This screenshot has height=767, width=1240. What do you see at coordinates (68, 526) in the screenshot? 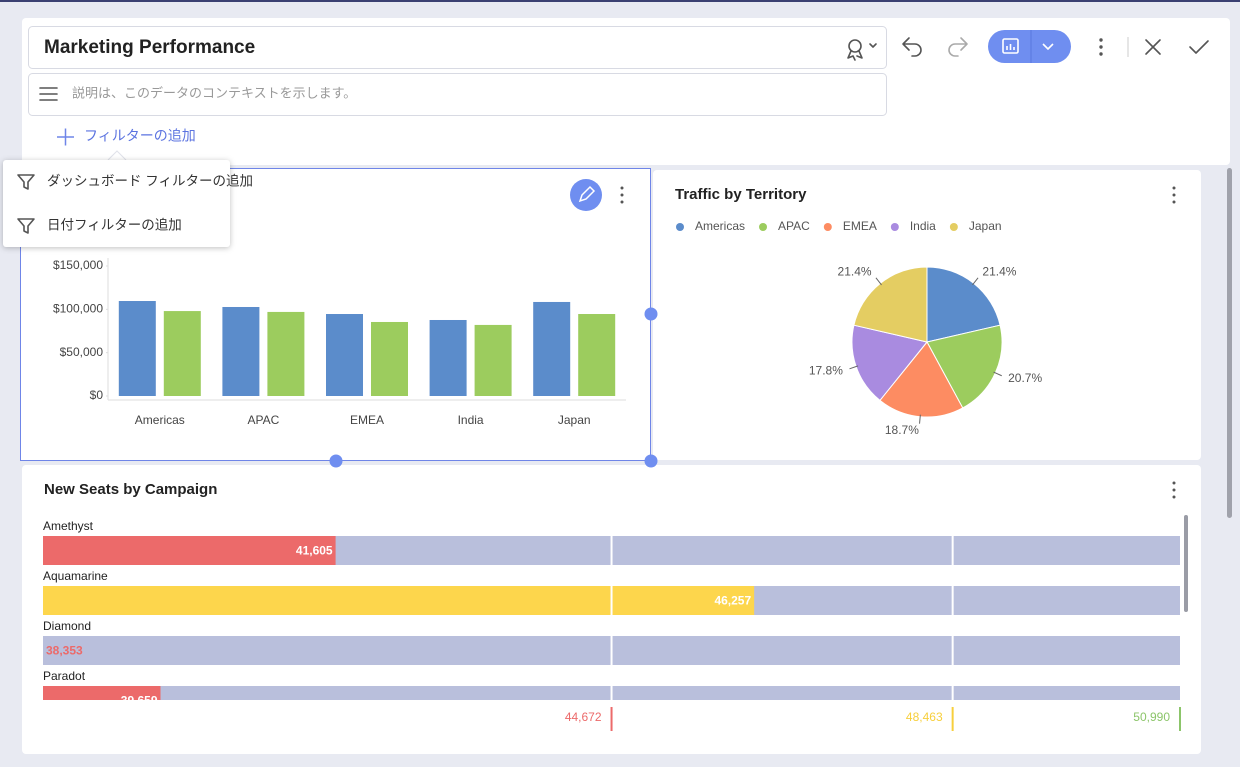
I see `row-label: Amethyst` at bounding box center [68, 526].